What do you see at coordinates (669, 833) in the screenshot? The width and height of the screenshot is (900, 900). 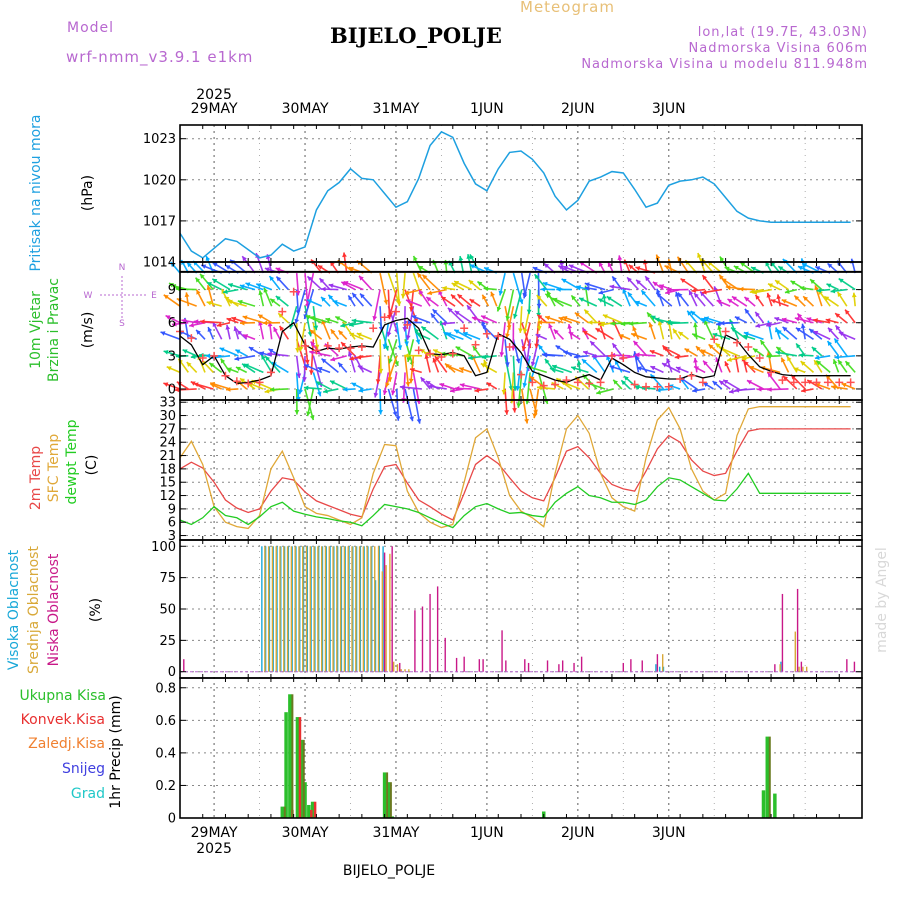 I see `day-label-bottom: 3JUN` at bounding box center [669, 833].